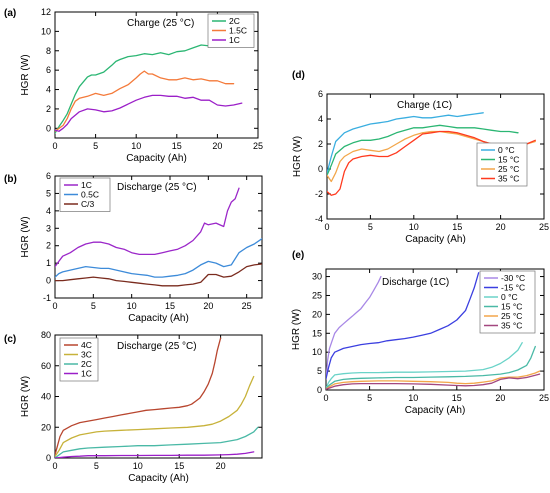 The height and width of the screenshot is (493, 550). I want to click on legend-entry: 0.5C, so click(90, 195).